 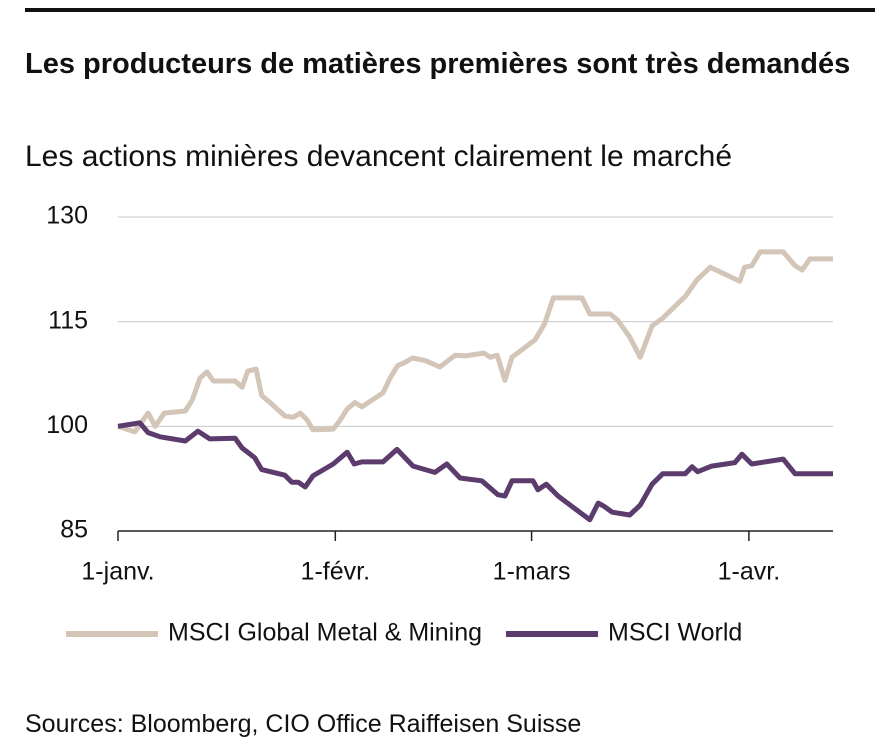 I want to click on x-tick-label: 1-janv., so click(x=117, y=572).